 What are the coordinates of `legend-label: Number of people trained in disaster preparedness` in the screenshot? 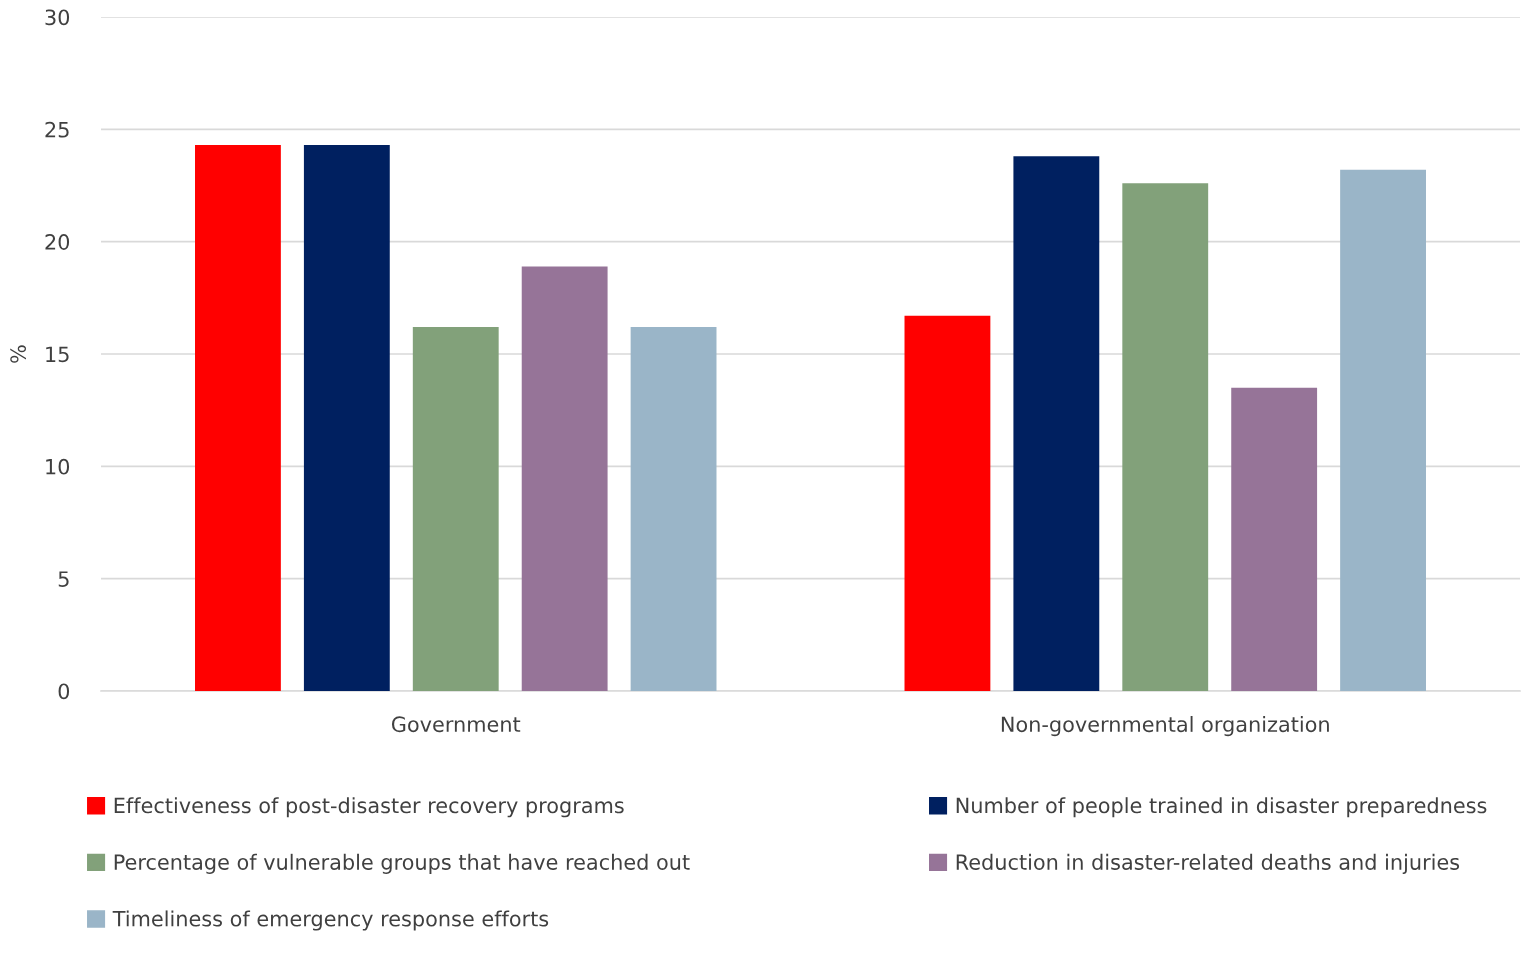 It's located at (1221, 807).